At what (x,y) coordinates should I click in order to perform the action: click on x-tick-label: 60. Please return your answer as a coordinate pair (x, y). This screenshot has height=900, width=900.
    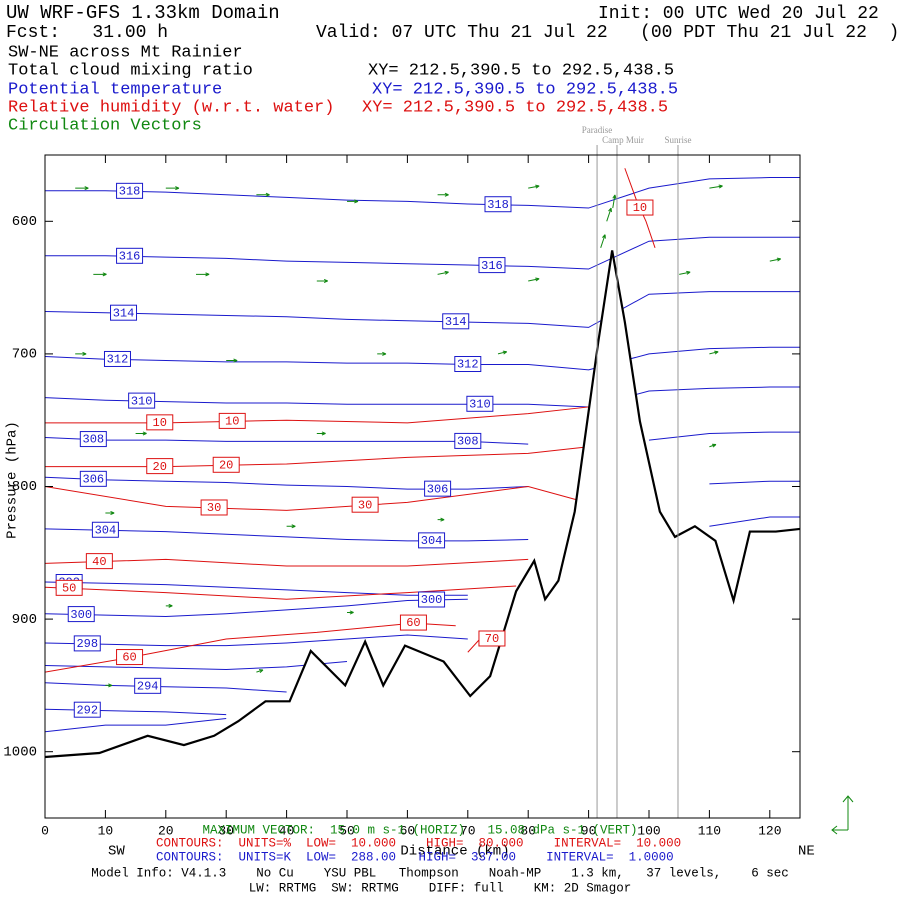
    Looking at the image, I should click on (408, 830).